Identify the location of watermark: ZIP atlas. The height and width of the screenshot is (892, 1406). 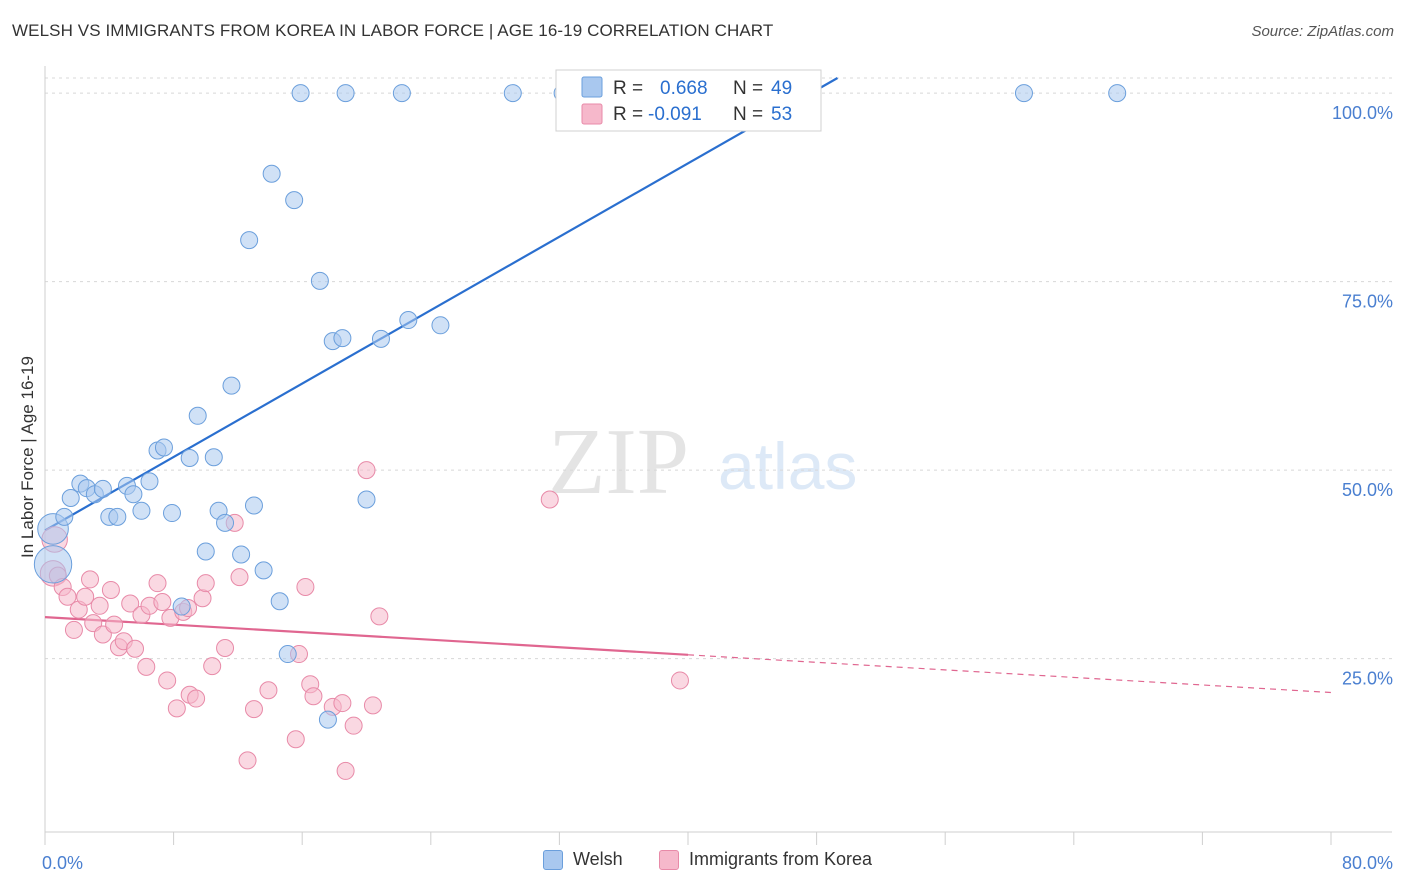
(702, 462).